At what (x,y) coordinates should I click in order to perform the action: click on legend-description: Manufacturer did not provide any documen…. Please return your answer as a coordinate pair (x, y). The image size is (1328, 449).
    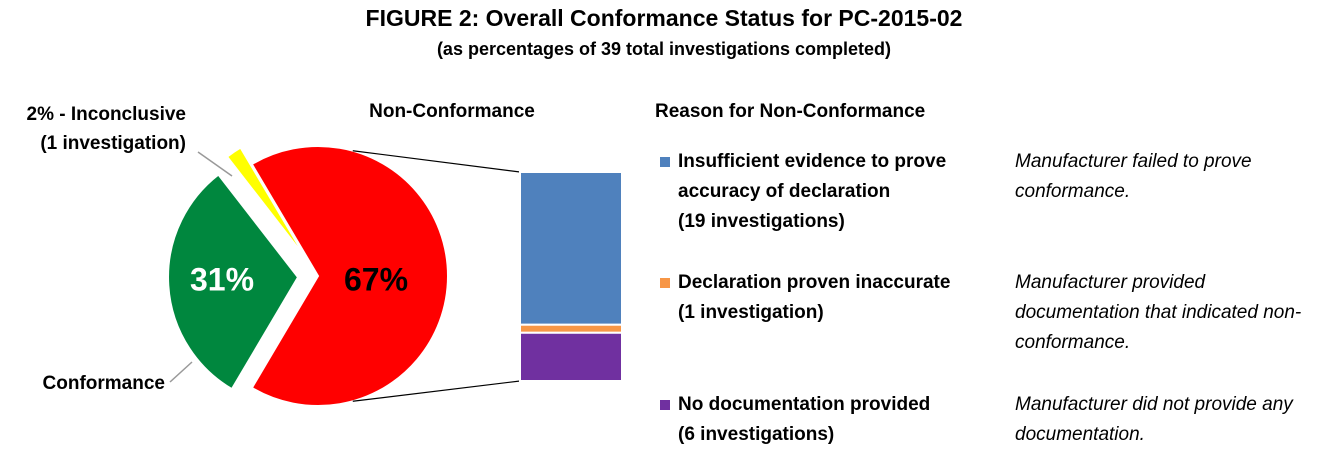
    Looking at the image, I should click on (1154, 419).